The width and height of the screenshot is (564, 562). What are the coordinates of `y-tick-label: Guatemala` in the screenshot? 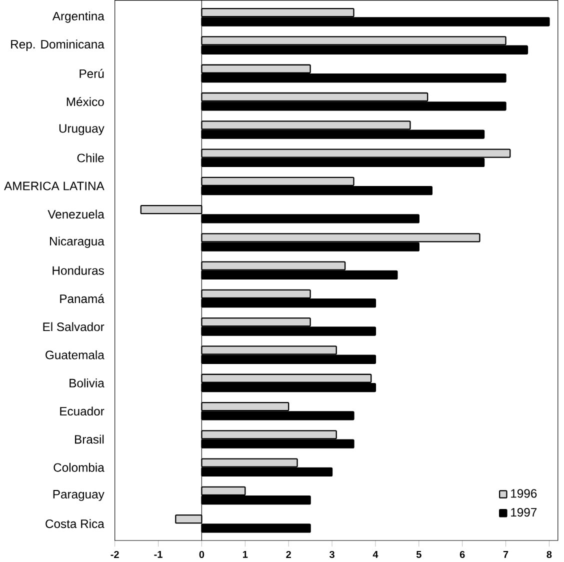 It's located at (75, 355).